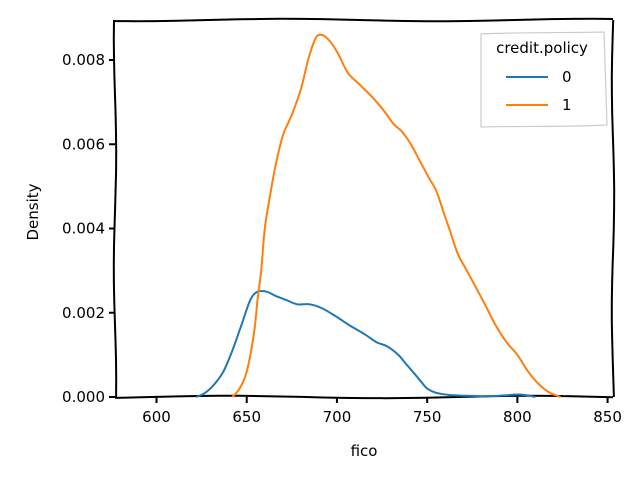  What do you see at coordinates (567, 105) in the screenshot?
I see `legend-label-1: 1` at bounding box center [567, 105].